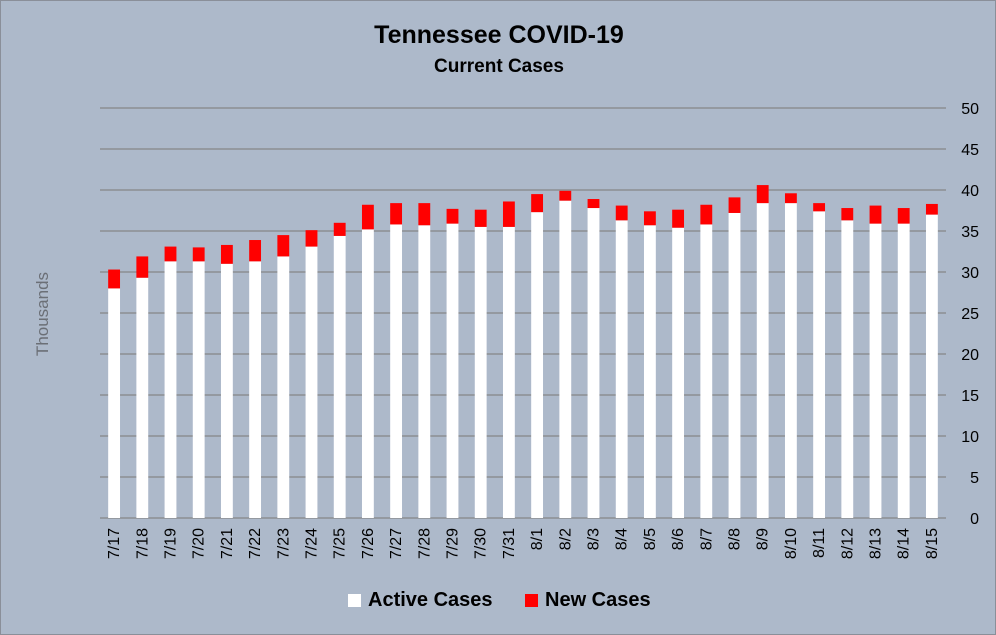  Describe the element at coordinates (199, 543) in the screenshot. I see `x-tick-label: 7/20` at that location.